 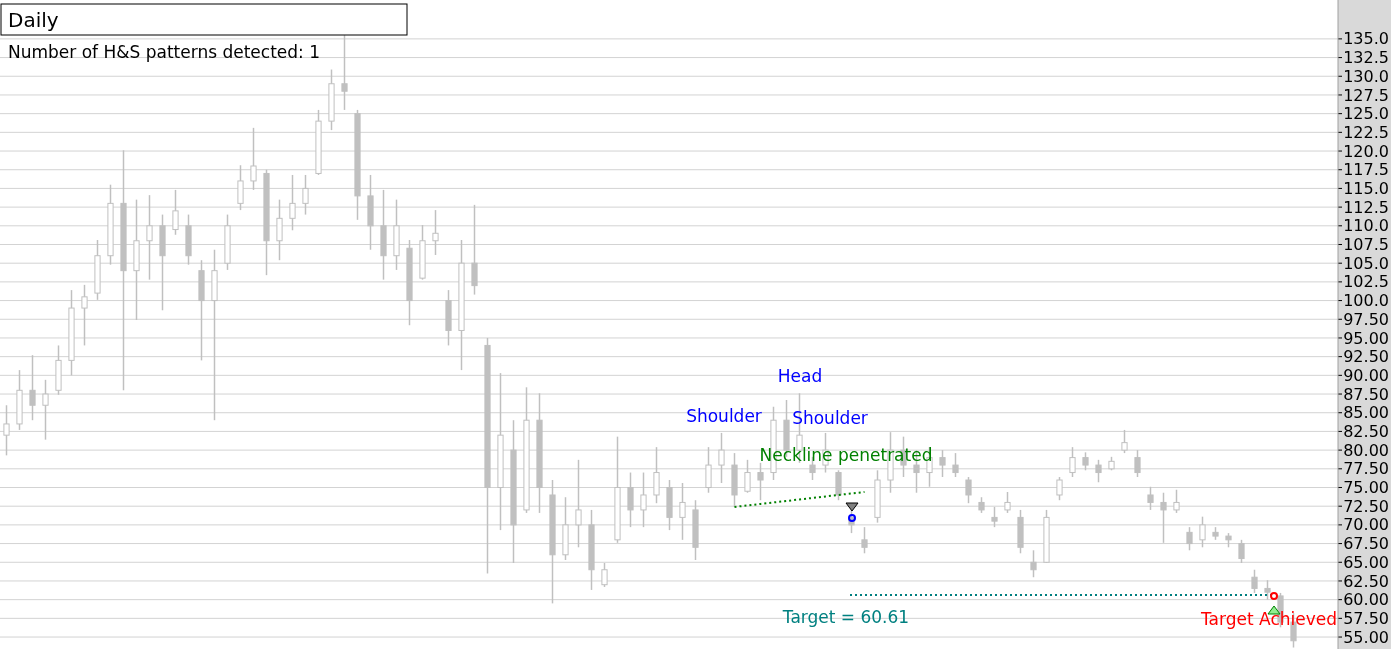 What do you see at coordinates (1366, 319) in the screenshot?
I see `y-tick-label: 97.50` at bounding box center [1366, 319].